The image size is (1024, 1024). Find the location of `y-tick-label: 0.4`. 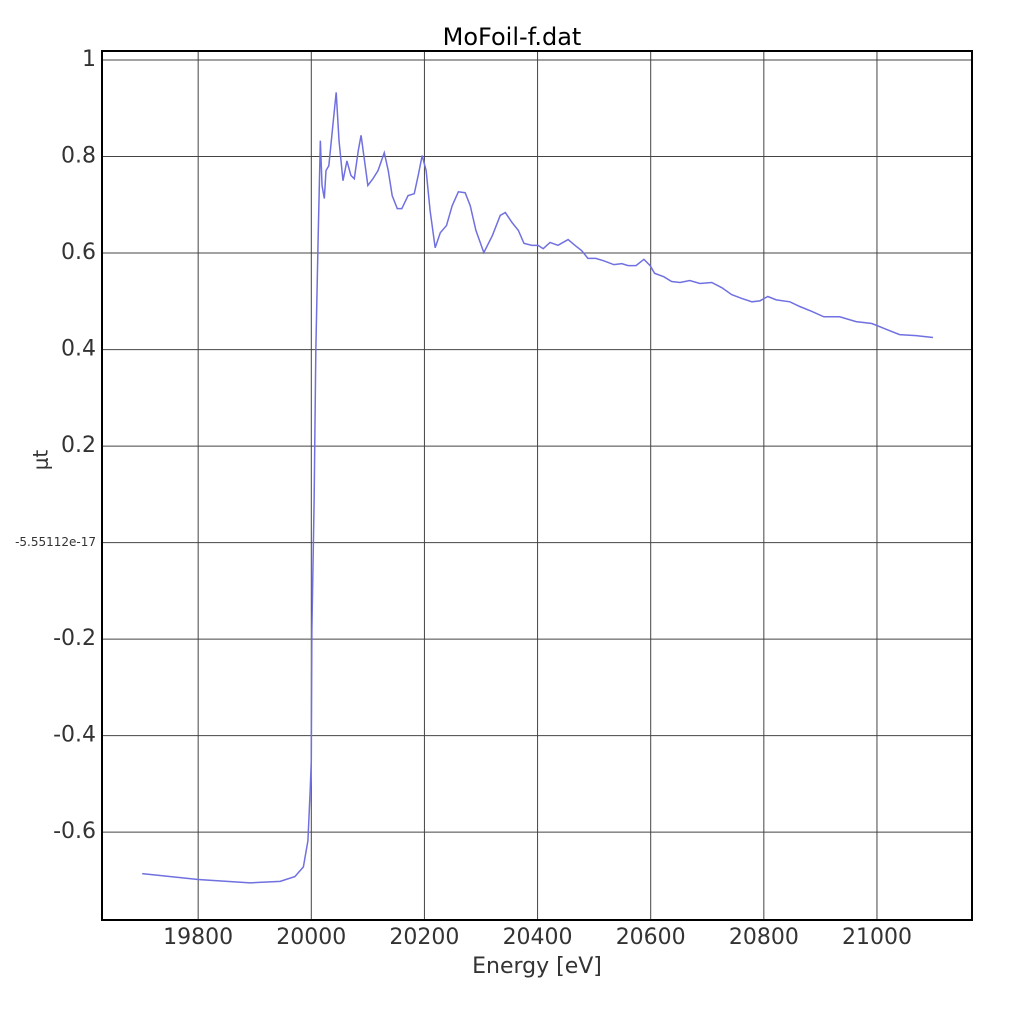

y-tick-label: 0.4 is located at coordinates (78, 349).